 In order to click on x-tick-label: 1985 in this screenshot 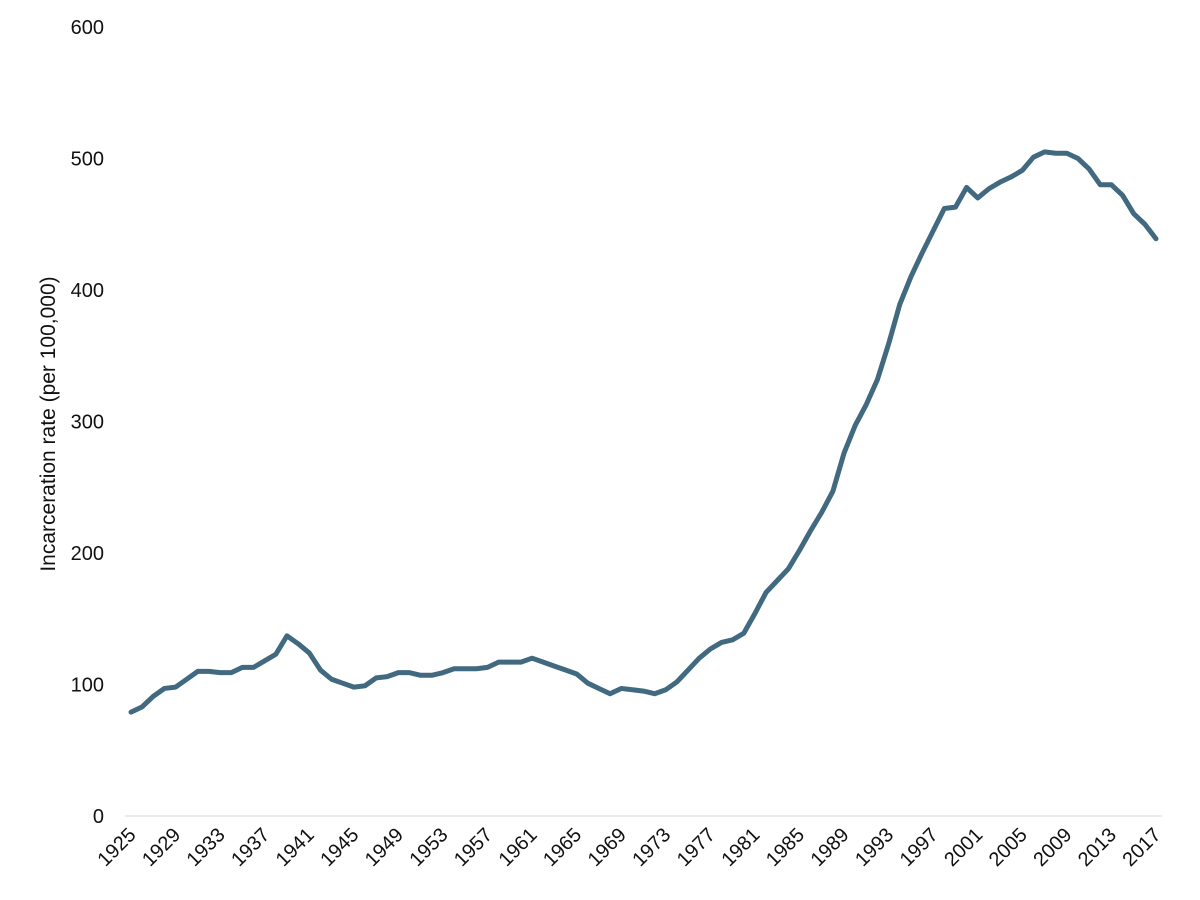, I will do `click(785, 847)`.